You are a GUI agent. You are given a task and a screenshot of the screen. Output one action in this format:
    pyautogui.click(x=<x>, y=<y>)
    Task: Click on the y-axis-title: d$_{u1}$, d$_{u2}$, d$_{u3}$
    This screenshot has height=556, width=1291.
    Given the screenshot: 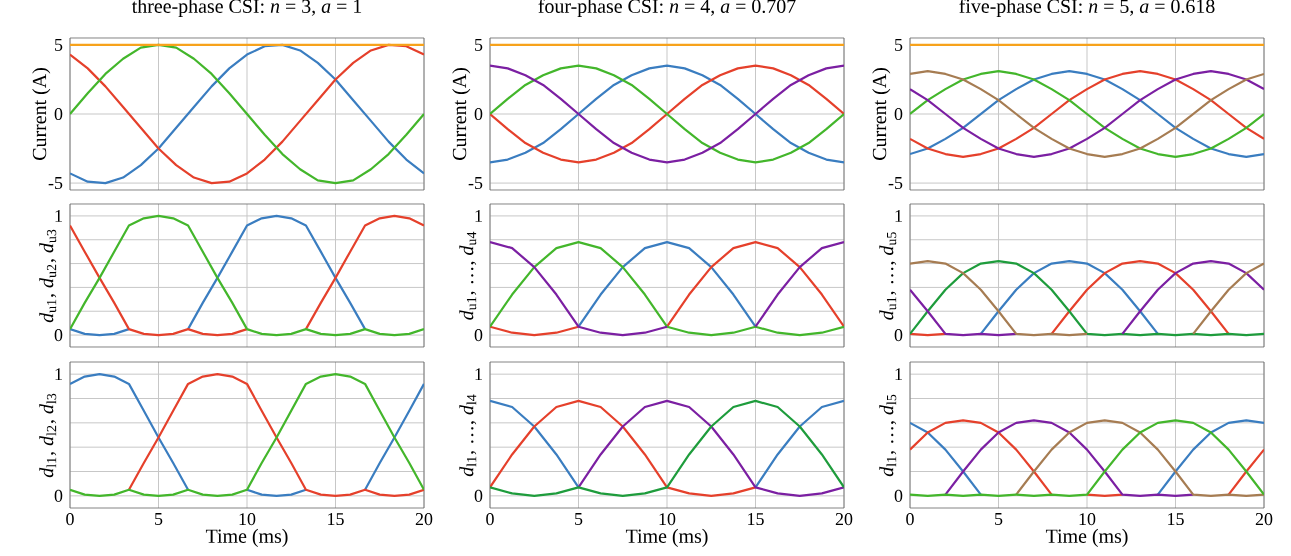 What is the action you would take?
    pyautogui.click(x=48, y=276)
    